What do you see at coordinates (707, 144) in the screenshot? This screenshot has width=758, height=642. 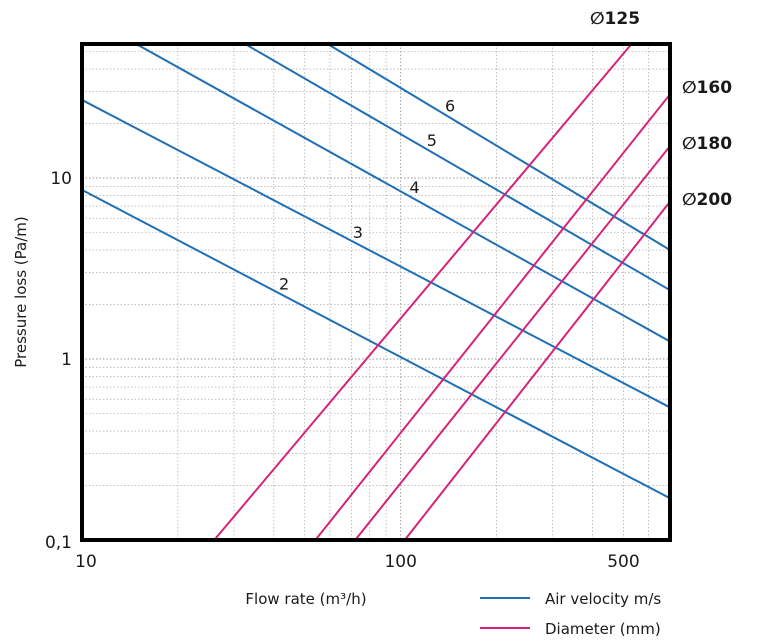 I see `diameter-label-180: ∅180` at bounding box center [707, 144].